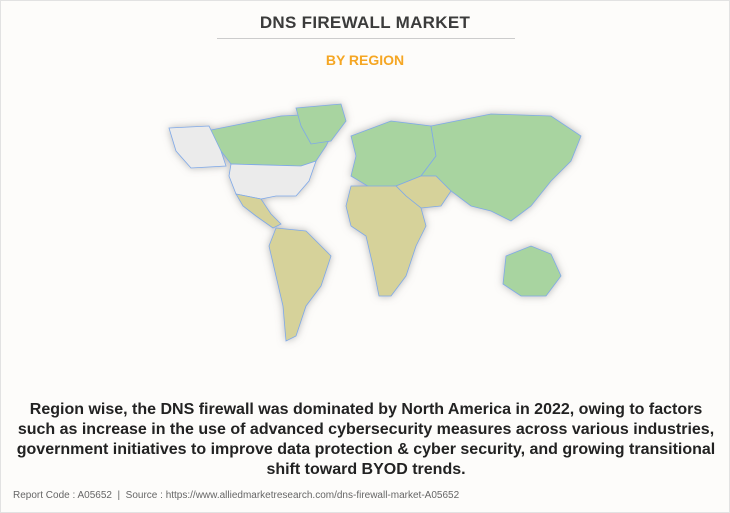 The image size is (730, 513). I want to click on region-mexico-central-america, so click(258, 211).